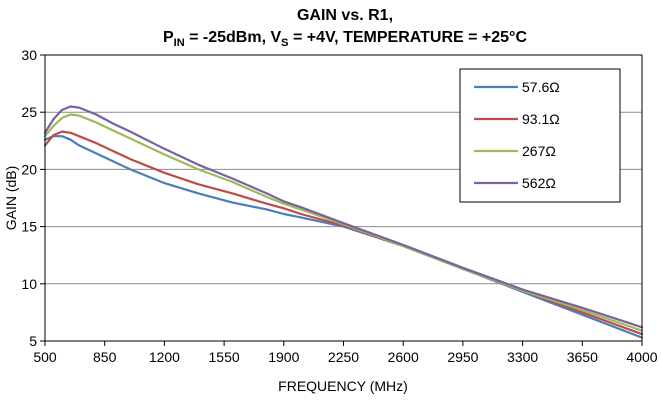 This screenshot has height=400, width=661. Describe the element at coordinates (345, 15) in the screenshot. I see `chart-title-line1: GAIN vs. R1,` at that location.